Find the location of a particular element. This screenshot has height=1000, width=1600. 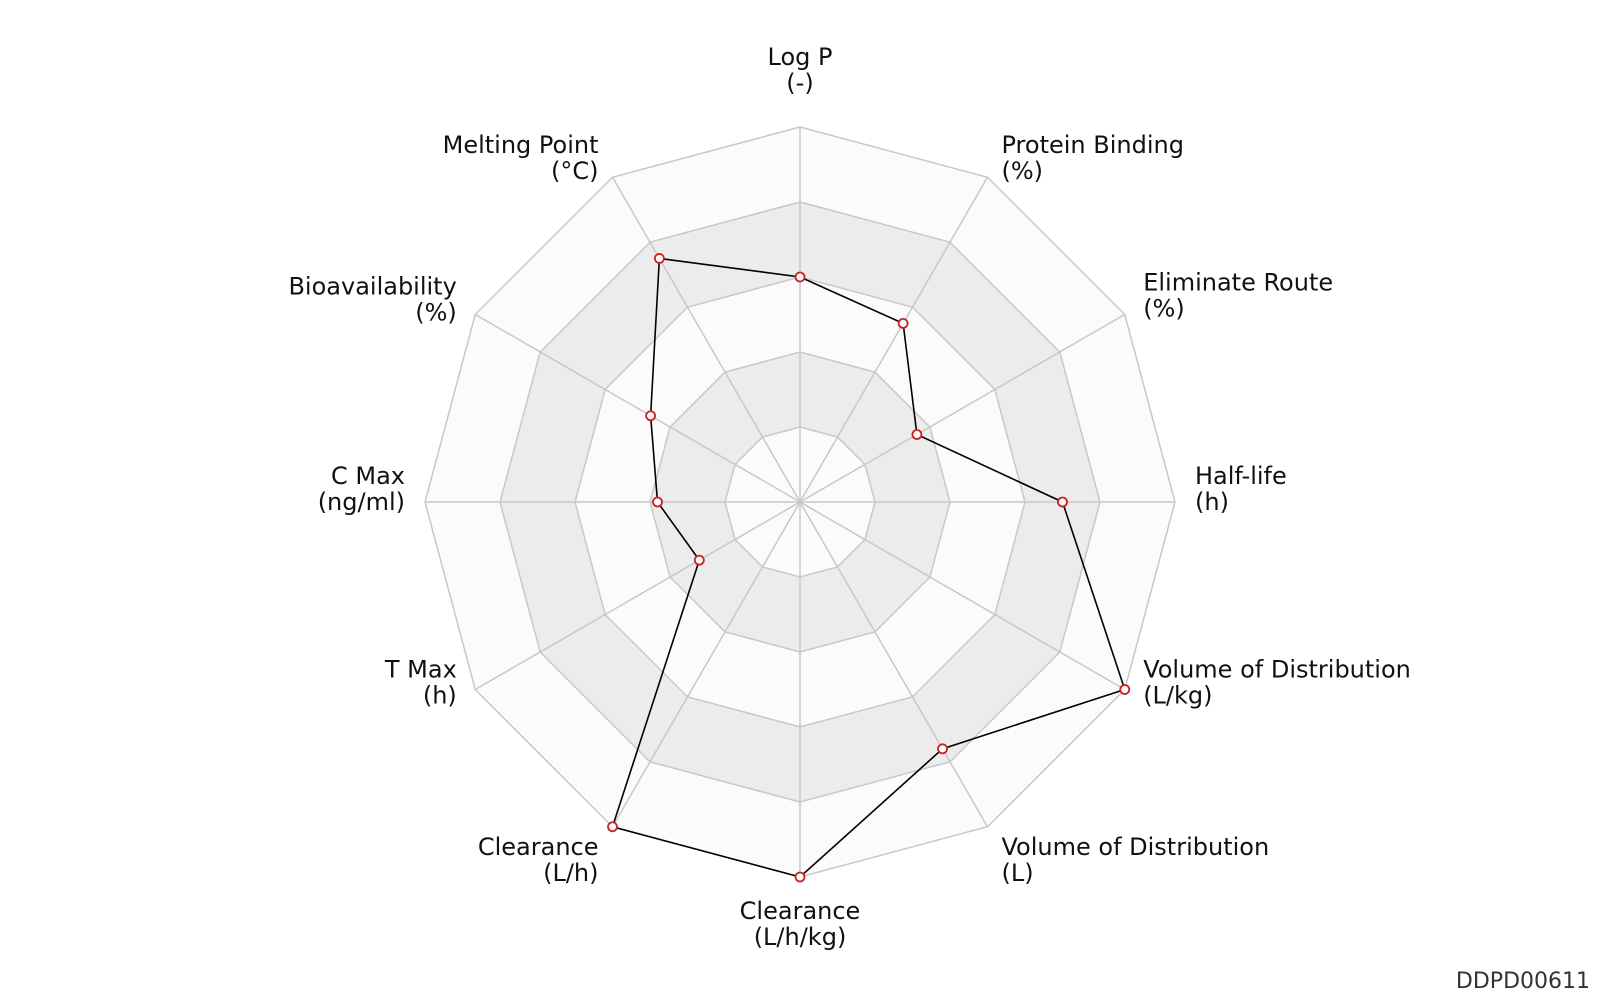

figure-id: DDPD00611 is located at coordinates (1522, 981).